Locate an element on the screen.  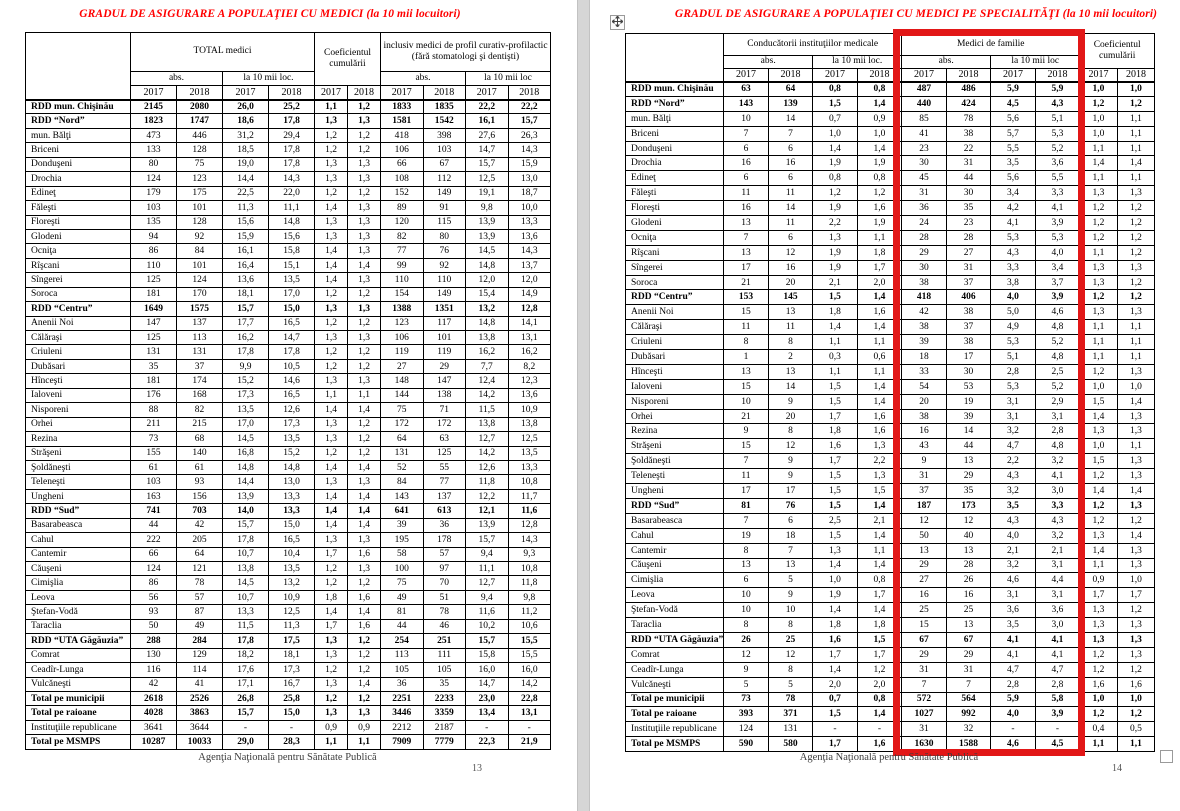
data-cell: 16,5 is located at coordinates (291, 395).